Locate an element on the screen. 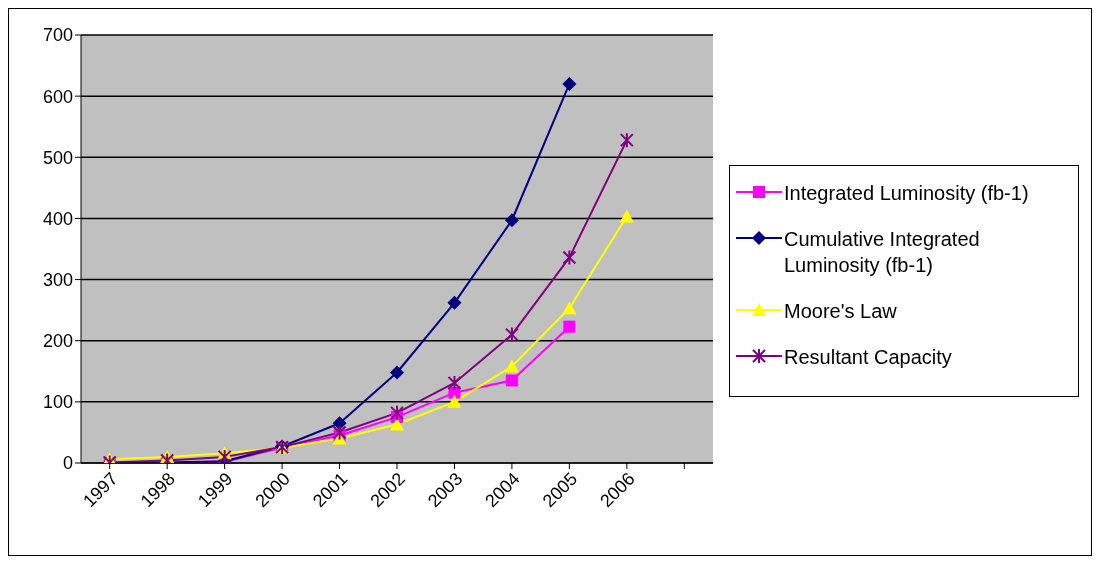  y-tick-label: 700 is located at coordinates (57, 35).